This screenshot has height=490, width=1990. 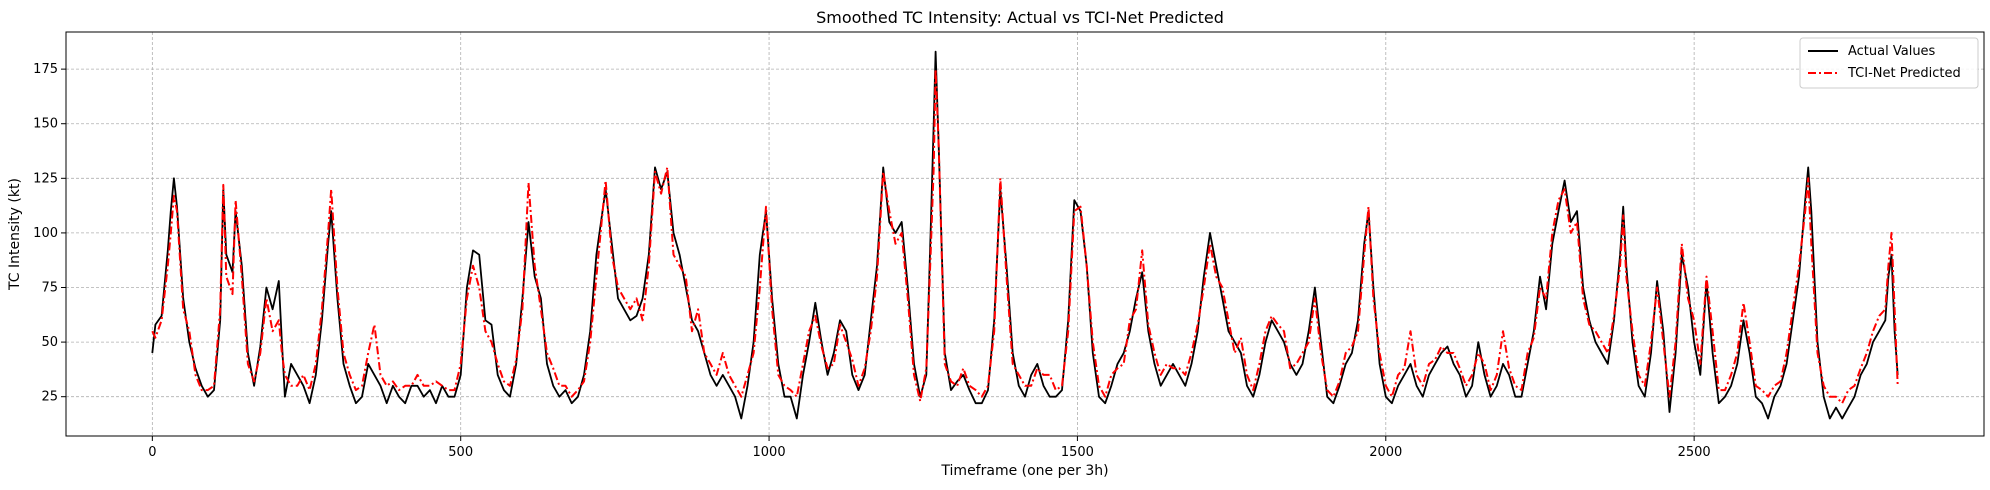 What do you see at coordinates (45, 69) in the screenshot?
I see `y-tick-label: 175` at bounding box center [45, 69].